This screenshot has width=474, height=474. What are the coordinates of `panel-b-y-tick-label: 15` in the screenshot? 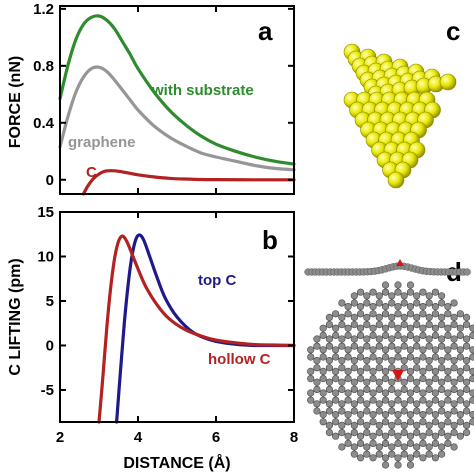 It's located at (45, 212).